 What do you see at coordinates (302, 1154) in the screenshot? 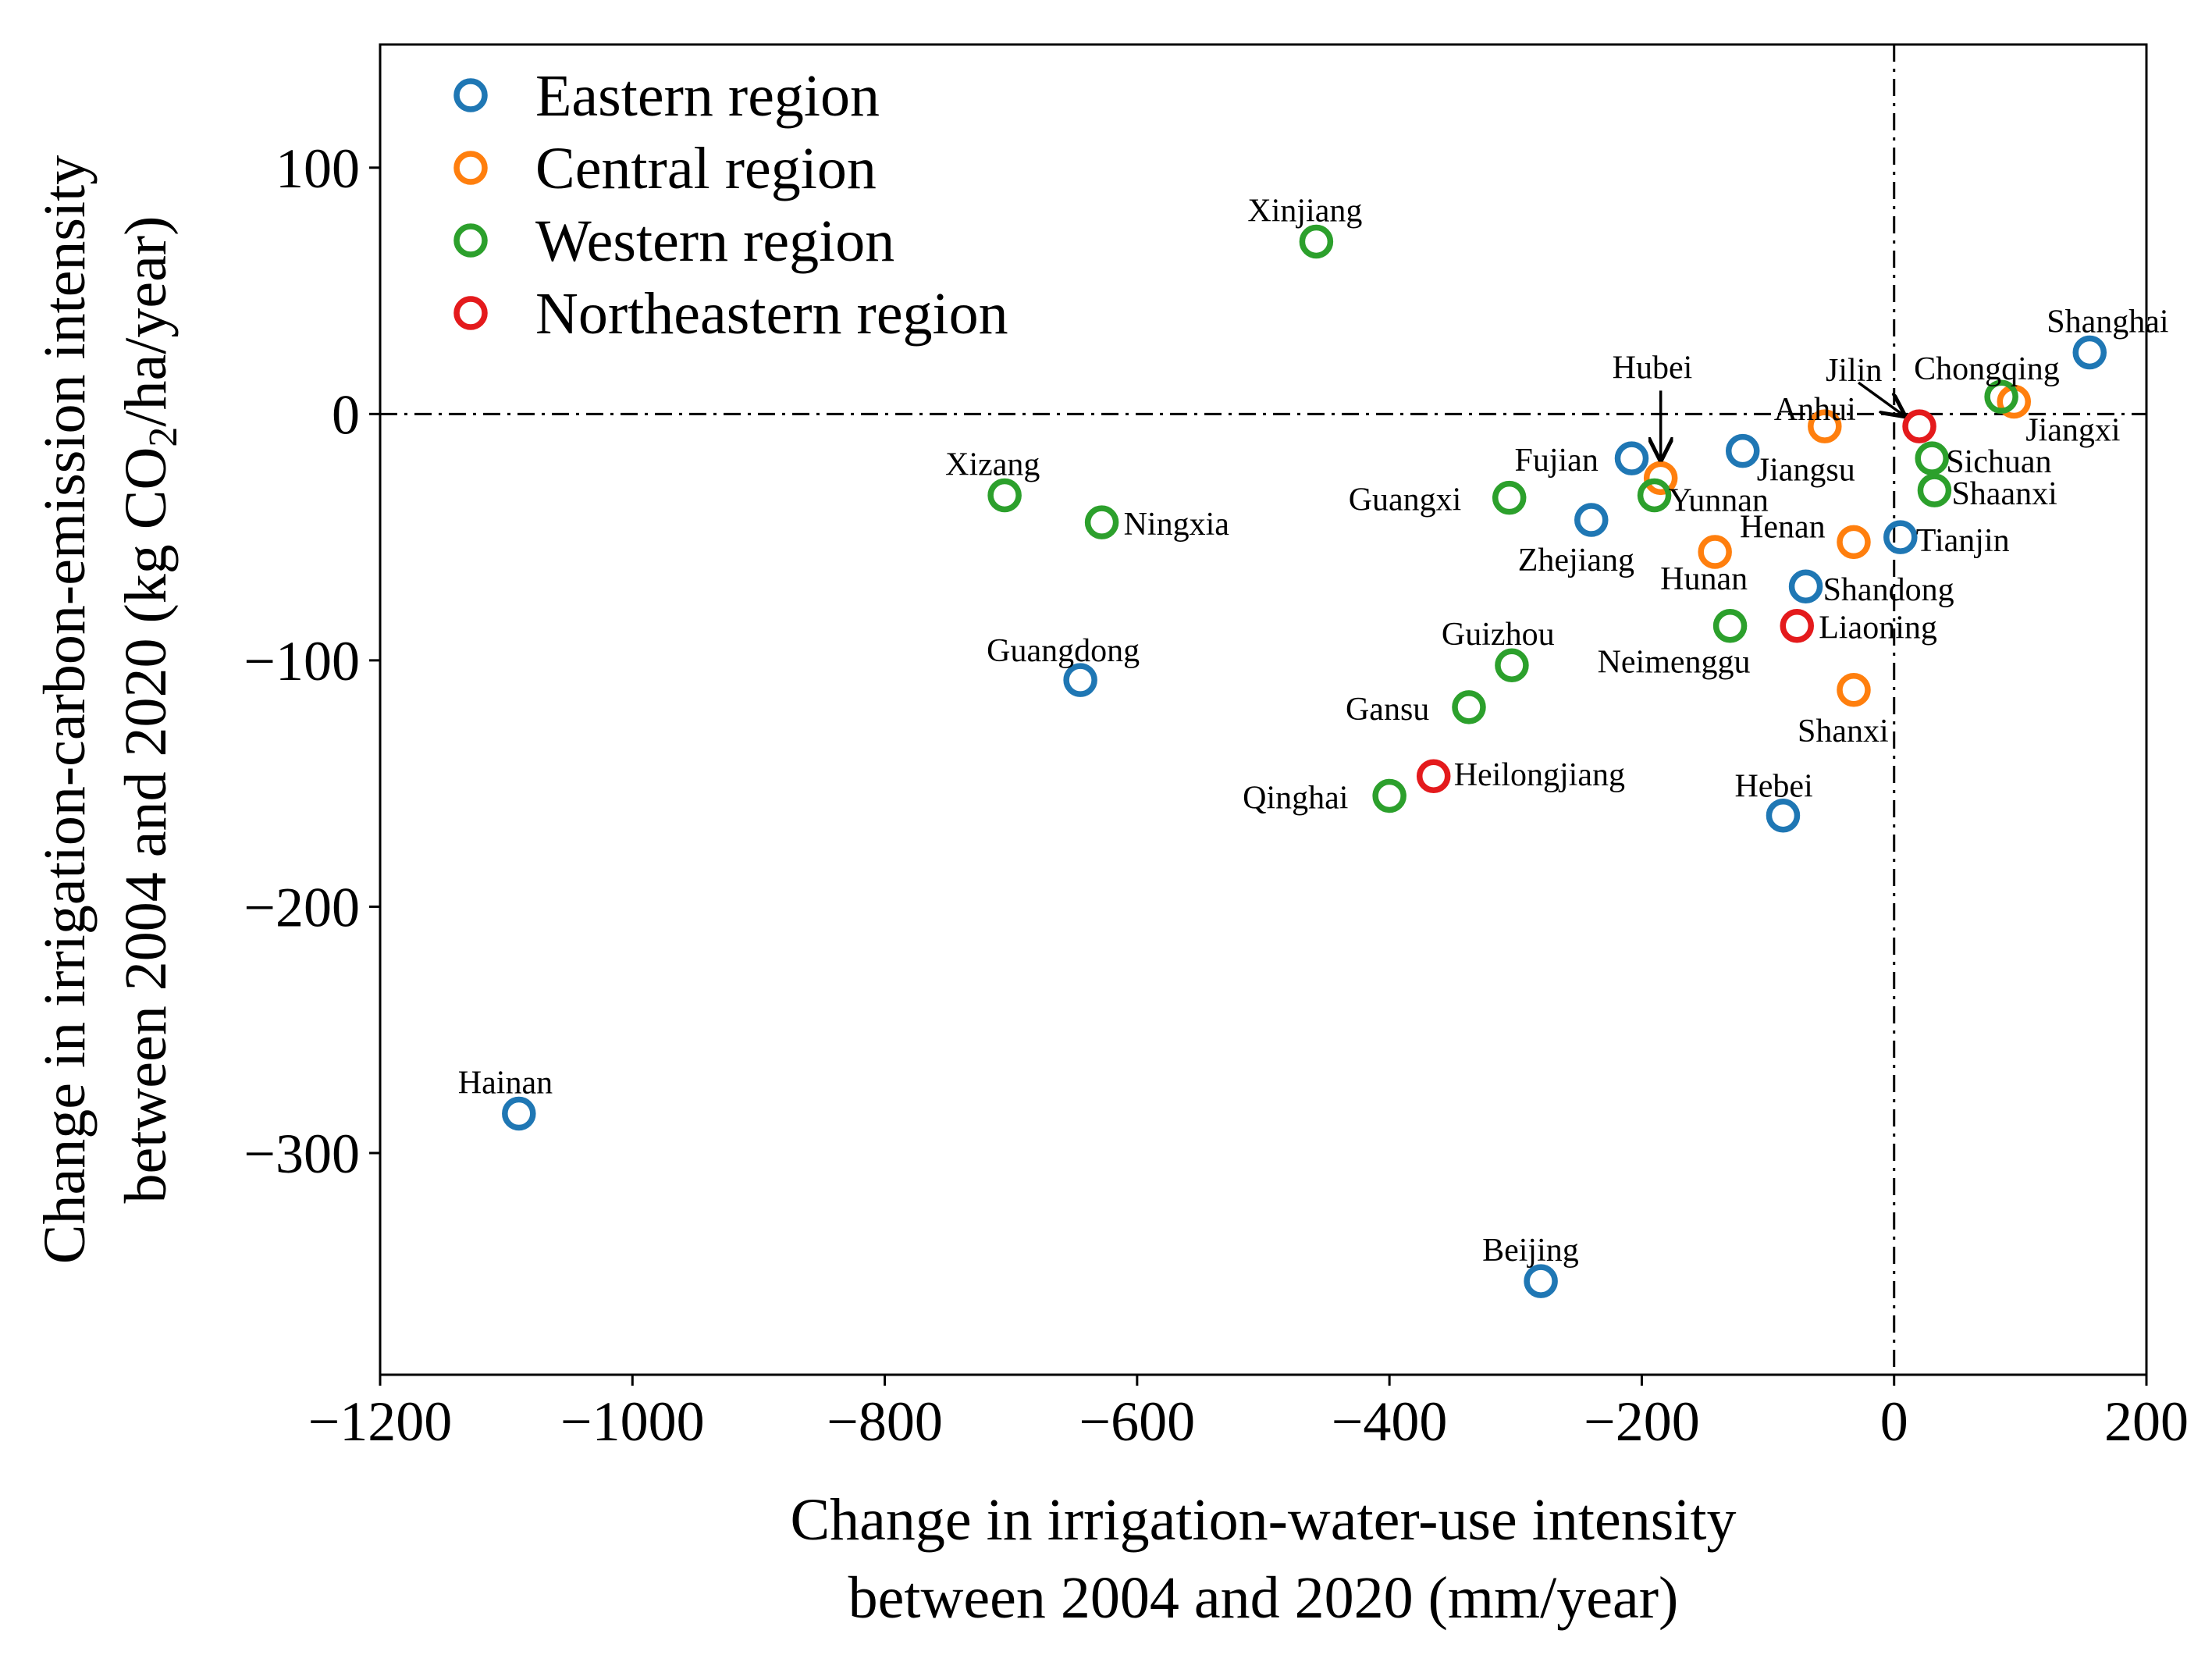
I see `y-tick-label: −300` at bounding box center [302, 1154].